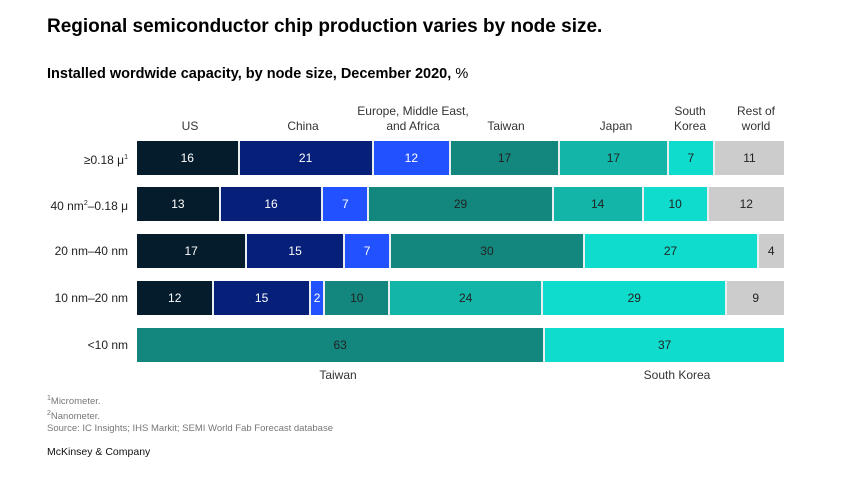 Image resolution: width=854 pixels, height=495 pixels. I want to click on region-header: US, so click(190, 126).